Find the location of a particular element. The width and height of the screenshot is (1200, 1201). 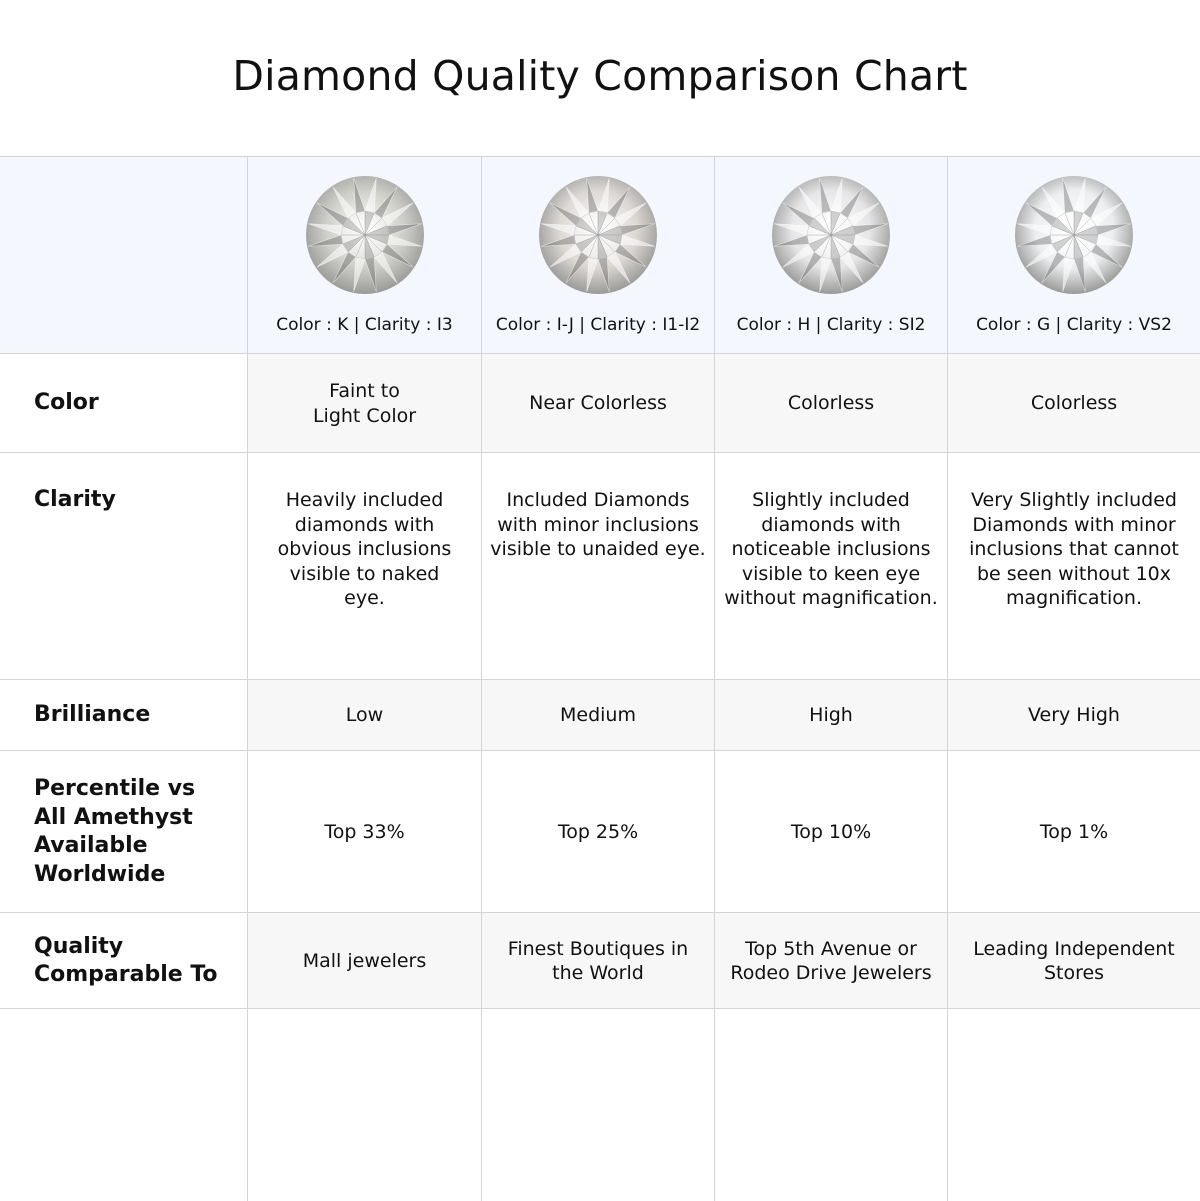

row-label: Color is located at coordinates (66, 403).